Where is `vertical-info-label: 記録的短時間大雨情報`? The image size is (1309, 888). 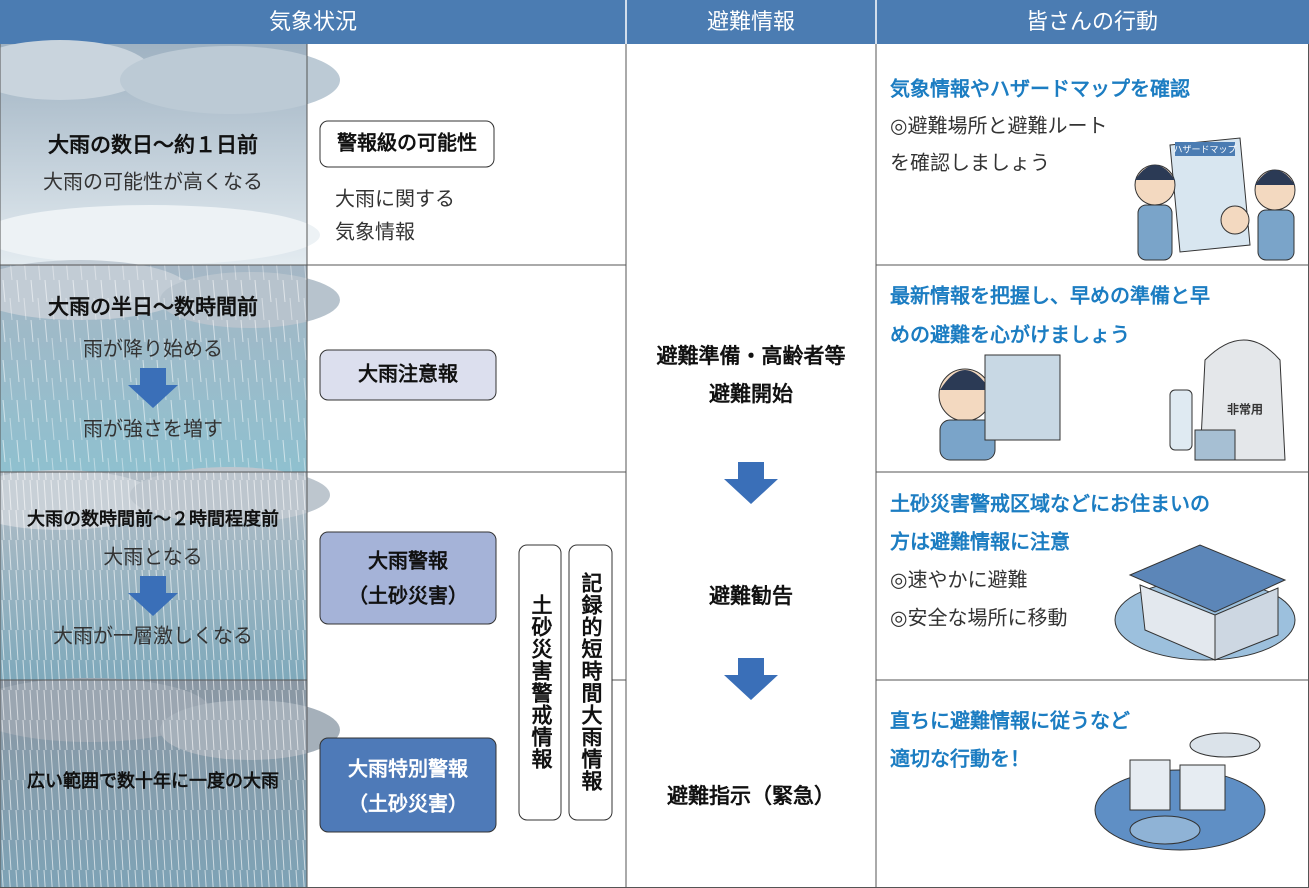 vertical-info-label: 記録的短時間大雨情報 is located at coordinates (591, 681).